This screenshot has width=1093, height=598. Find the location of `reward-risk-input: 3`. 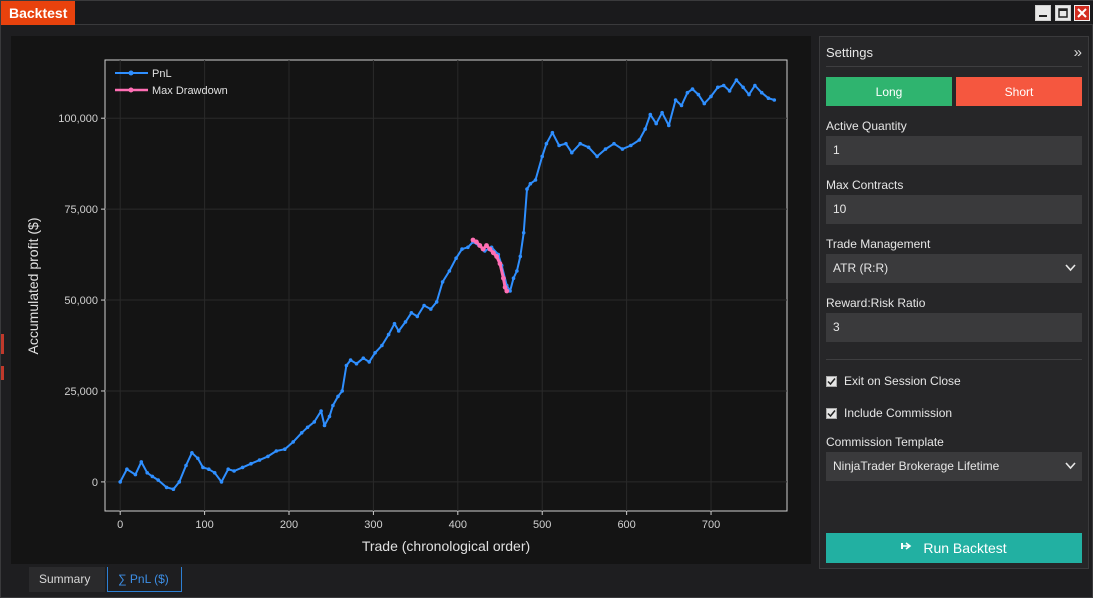

reward-risk-input: 3 is located at coordinates (954, 327).